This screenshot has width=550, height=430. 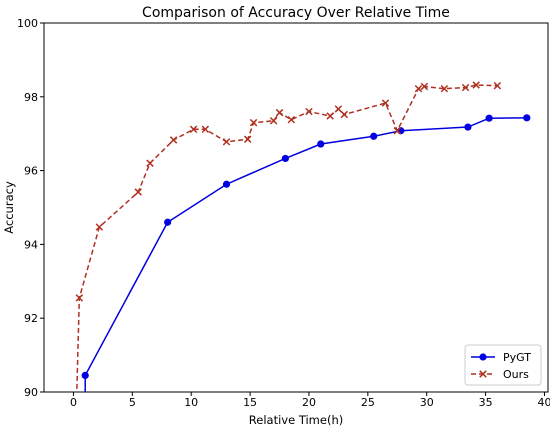 What do you see at coordinates (368, 402) in the screenshot?
I see `x-tick-label: 25` at bounding box center [368, 402].